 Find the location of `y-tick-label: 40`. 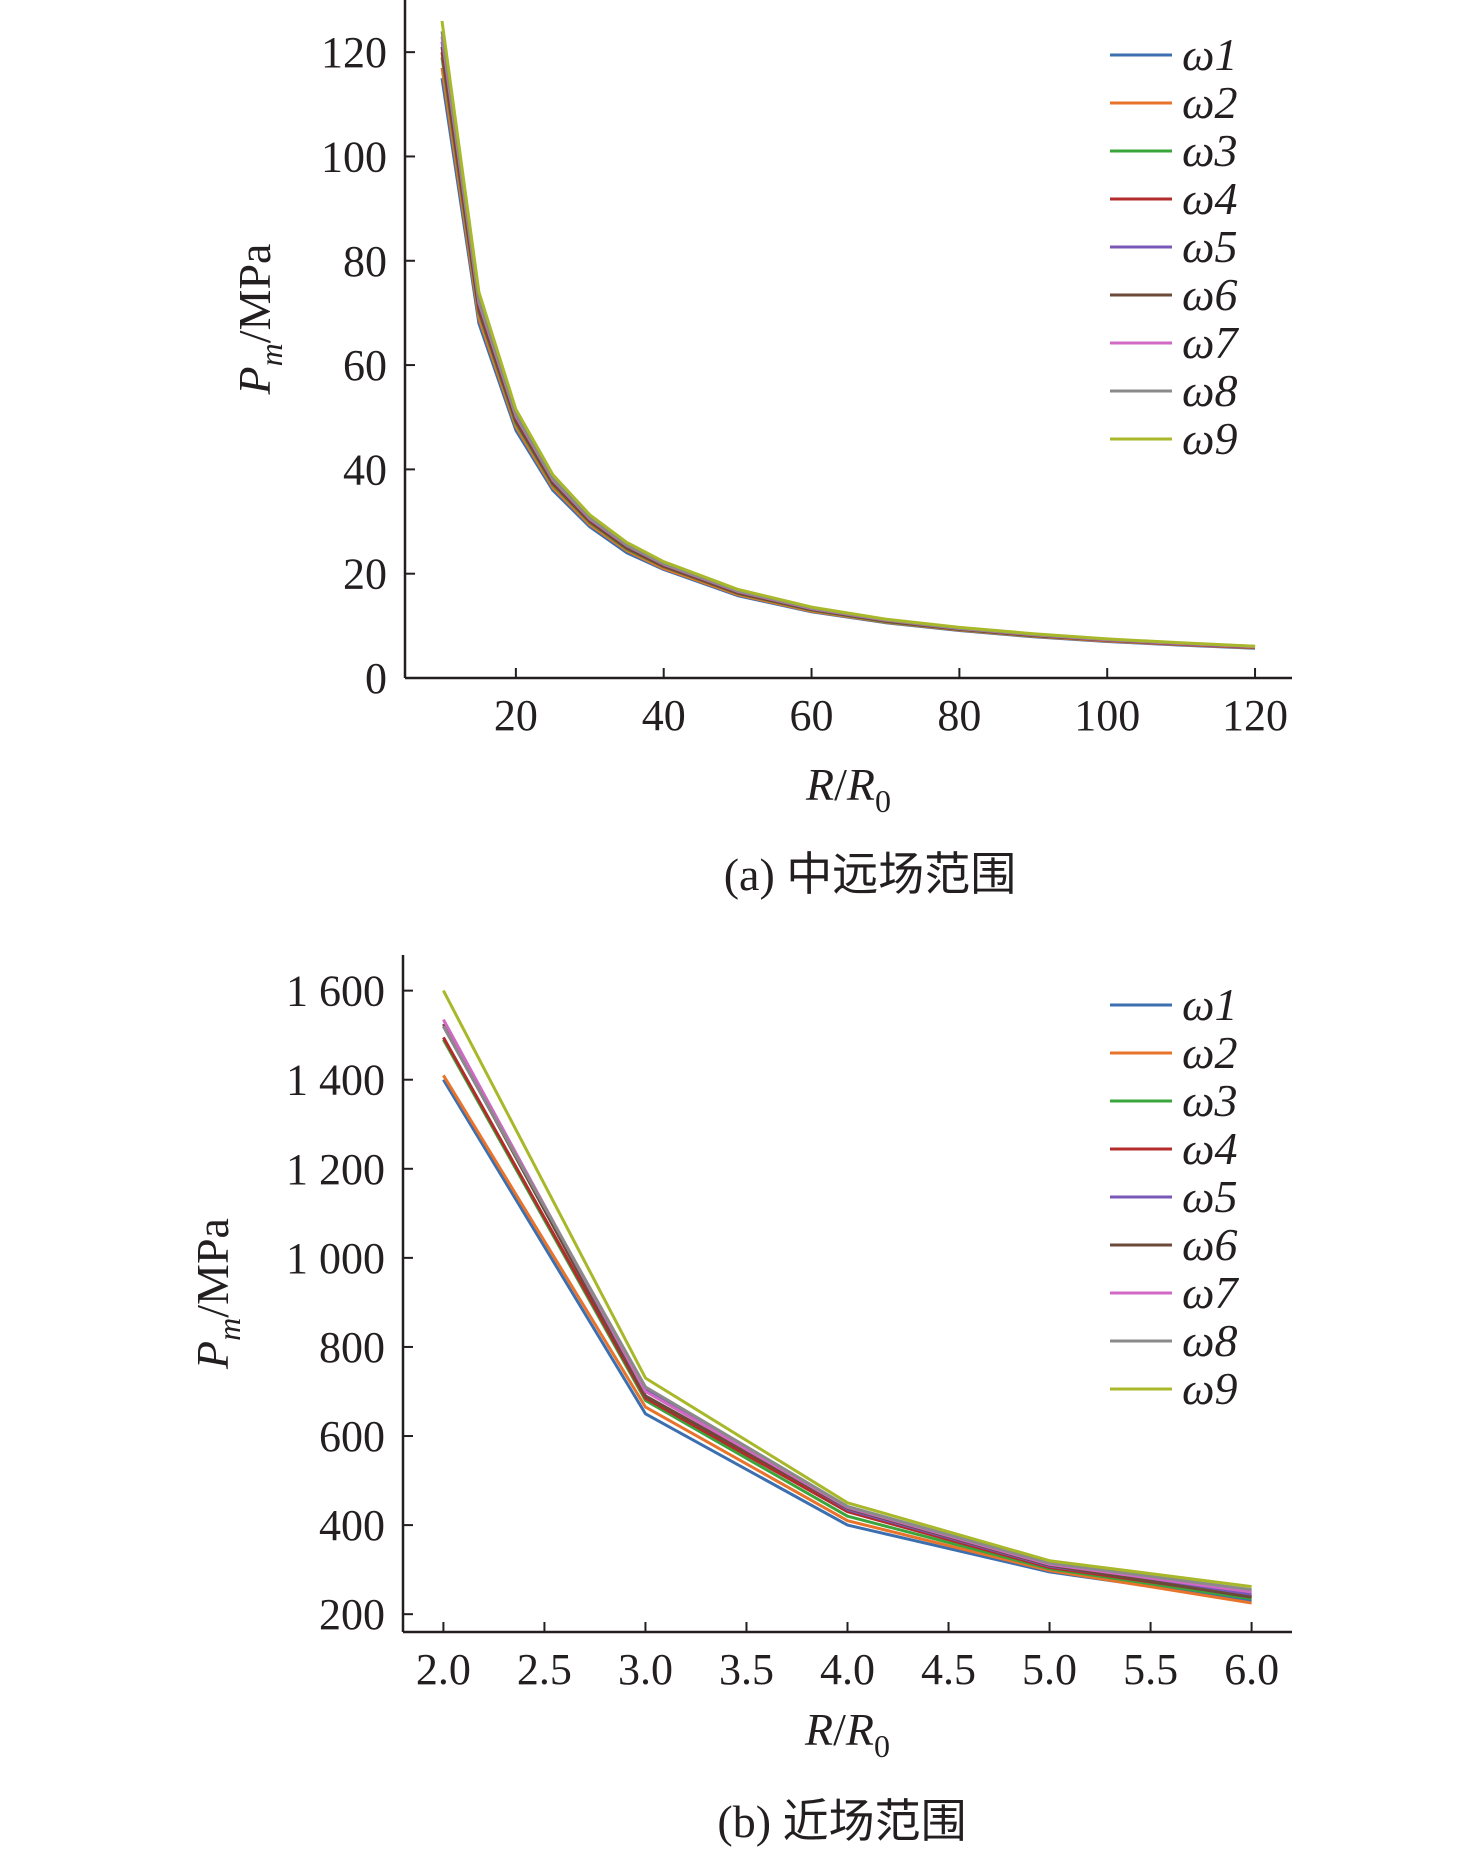

y-tick-label: 40 is located at coordinates (365, 469).